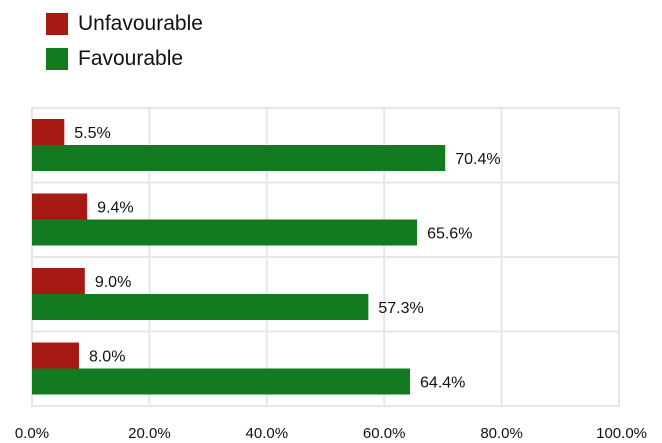  Describe the element at coordinates (621, 433) in the screenshot. I see `x-tick-label-5: 100.0%` at that location.